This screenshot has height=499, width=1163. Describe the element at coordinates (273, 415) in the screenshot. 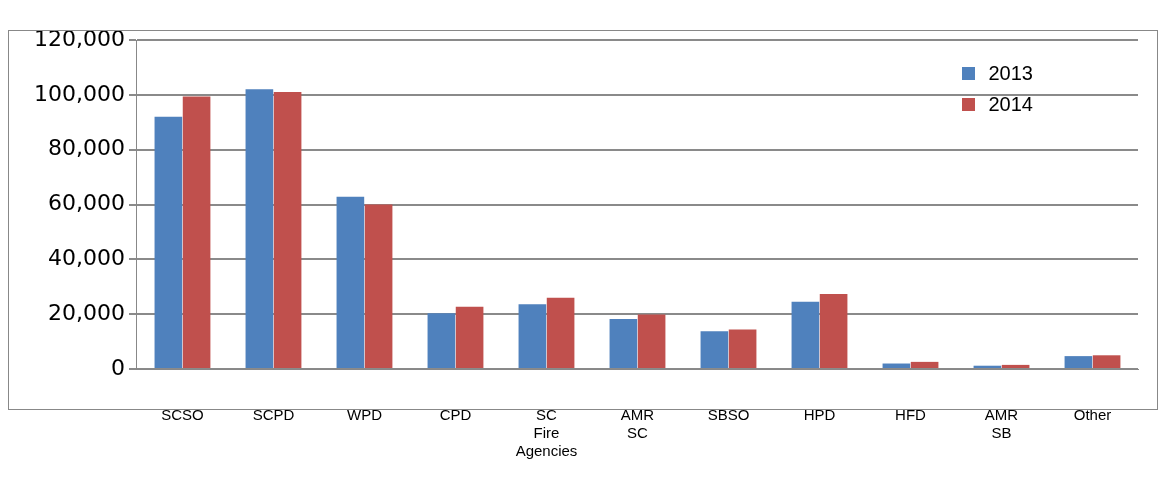

I see `x-tick-label: SCPD` at that location.